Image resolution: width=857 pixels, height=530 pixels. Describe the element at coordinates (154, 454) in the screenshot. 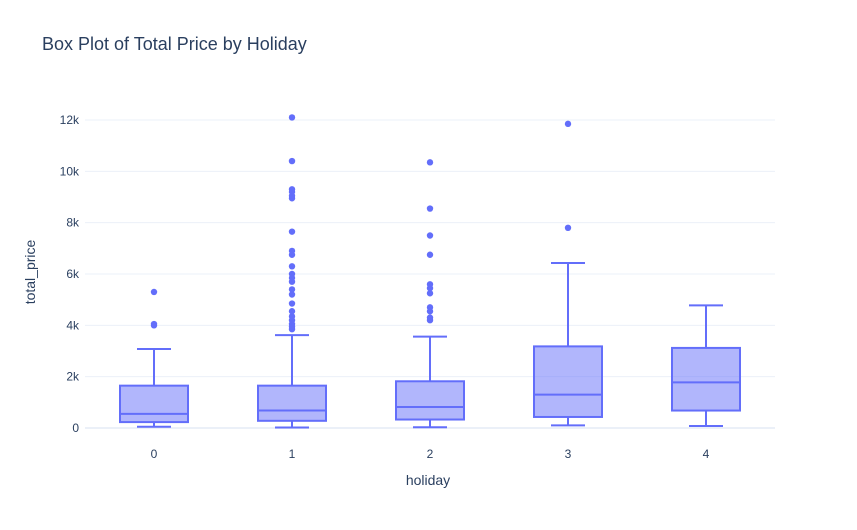

I see `x-tick-label: 0` at that location.